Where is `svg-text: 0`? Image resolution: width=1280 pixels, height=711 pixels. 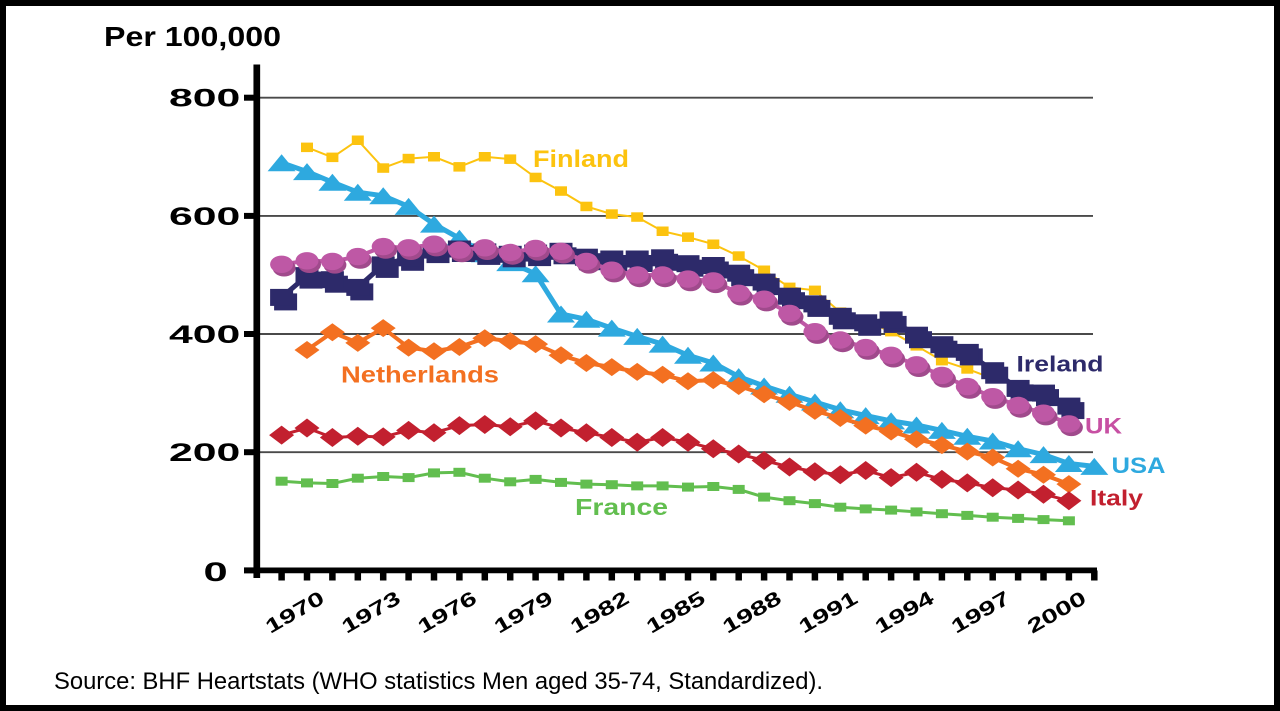 svg-text: 0 is located at coordinates (216, 572).